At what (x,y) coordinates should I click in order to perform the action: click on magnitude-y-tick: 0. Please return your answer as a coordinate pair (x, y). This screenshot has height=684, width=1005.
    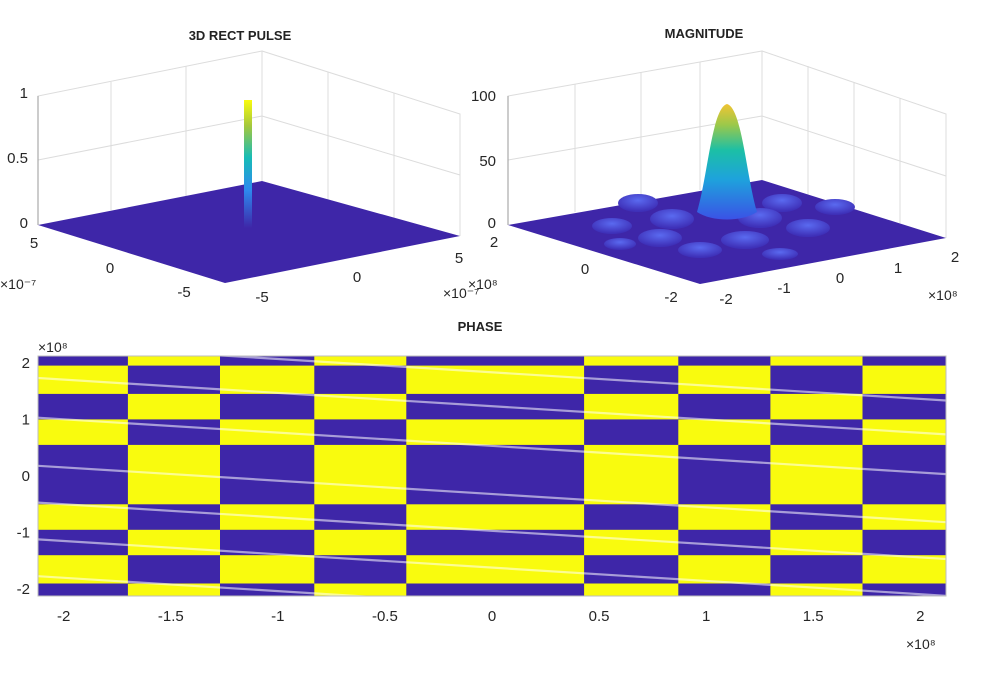
    Looking at the image, I should click on (840, 278).